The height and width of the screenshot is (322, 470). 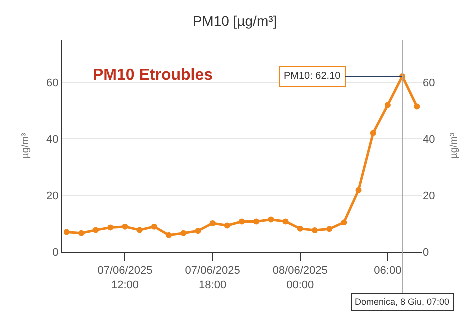 What do you see at coordinates (52, 140) in the screenshot?
I see `y-tick-label: 40` at bounding box center [52, 140].